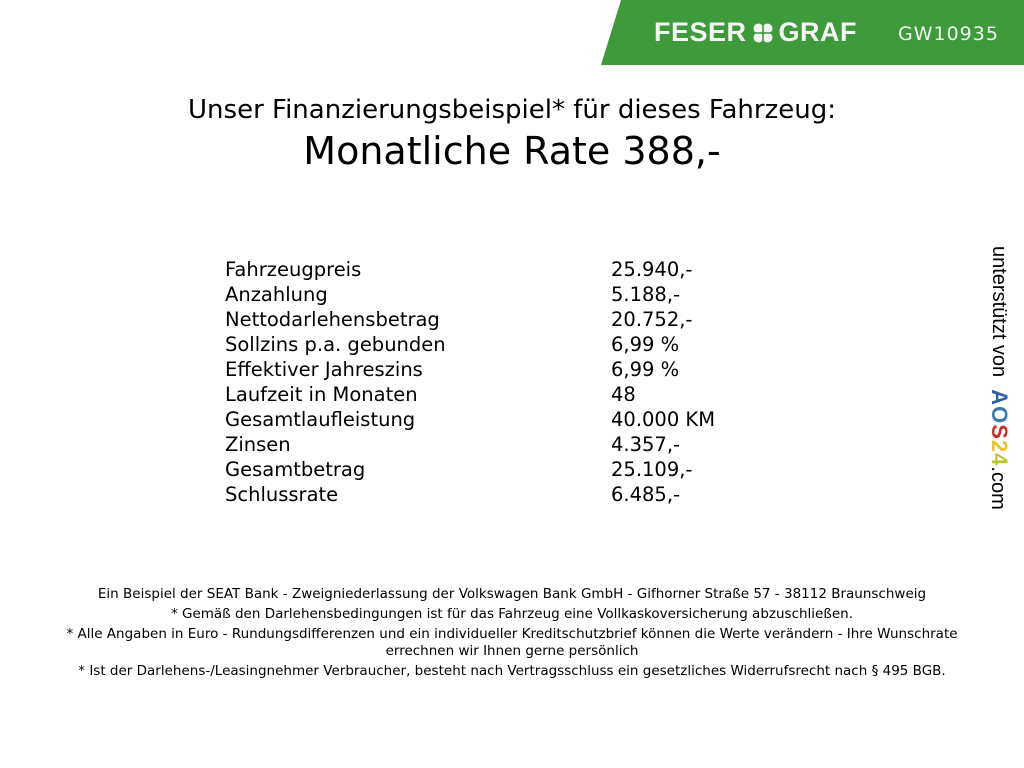 The width and height of the screenshot is (1024, 768). What do you see at coordinates (652, 319) in the screenshot?
I see `detail-value: 20.752,-` at bounding box center [652, 319].